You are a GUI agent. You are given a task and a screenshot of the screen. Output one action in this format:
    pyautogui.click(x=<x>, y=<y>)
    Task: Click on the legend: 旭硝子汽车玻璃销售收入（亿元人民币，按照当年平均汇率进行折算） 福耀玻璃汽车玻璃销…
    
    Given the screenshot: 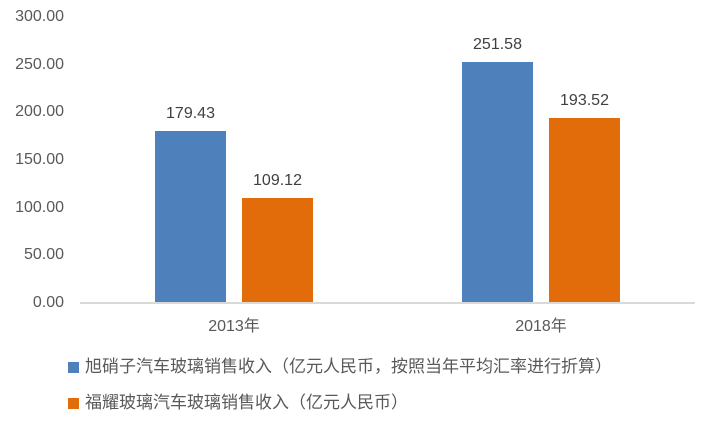 What is the action you would take?
    pyautogui.click(x=340, y=385)
    